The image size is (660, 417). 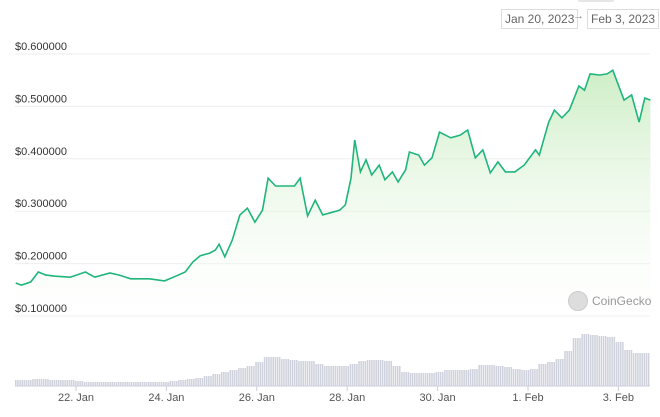 What do you see at coordinates (527, 398) in the screenshot?
I see `x-tick-label: 1. Feb` at bounding box center [527, 398].